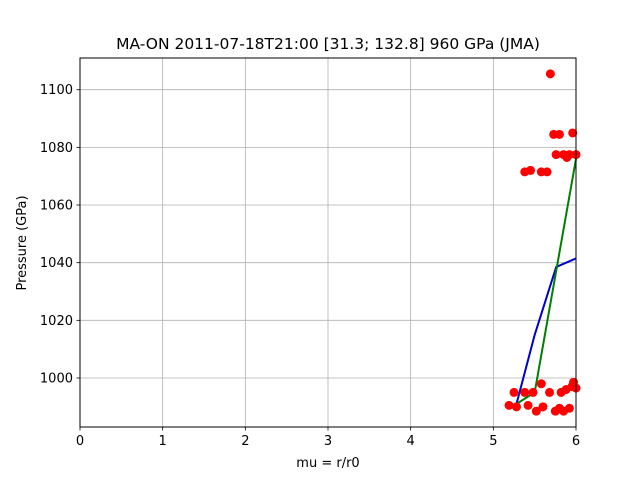 Image resolution: width=640 pixels, height=480 pixels. Describe the element at coordinates (56, 90) in the screenshot. I see `y-tick-label: 1100` at that location.